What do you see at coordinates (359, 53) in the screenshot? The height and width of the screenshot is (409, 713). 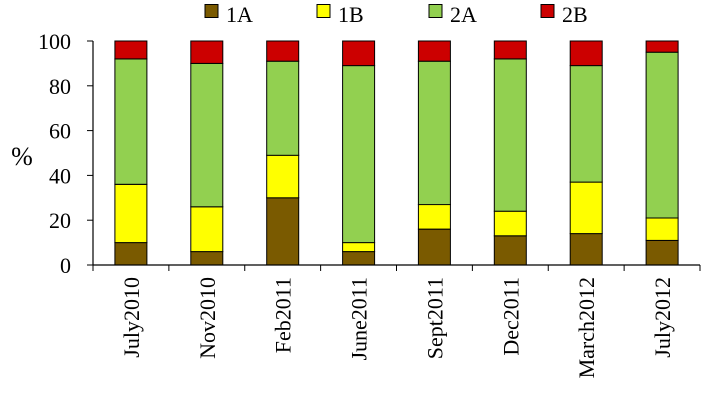 I see `bar-segment-2b-june2011` at bounding box center [359, 53].